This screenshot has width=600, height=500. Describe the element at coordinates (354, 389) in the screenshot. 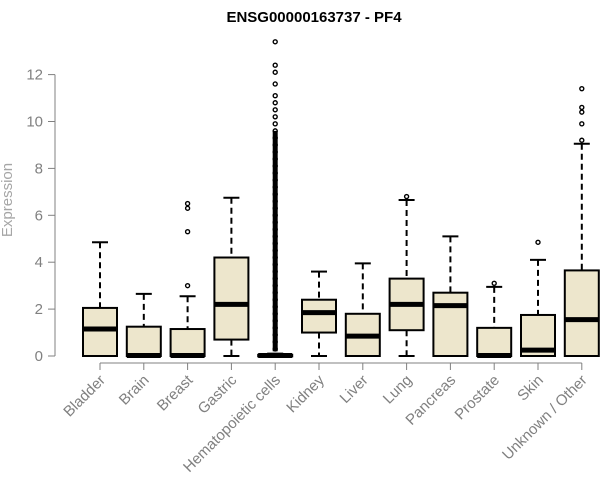

I see `x-tick-label: Liver` at that location.